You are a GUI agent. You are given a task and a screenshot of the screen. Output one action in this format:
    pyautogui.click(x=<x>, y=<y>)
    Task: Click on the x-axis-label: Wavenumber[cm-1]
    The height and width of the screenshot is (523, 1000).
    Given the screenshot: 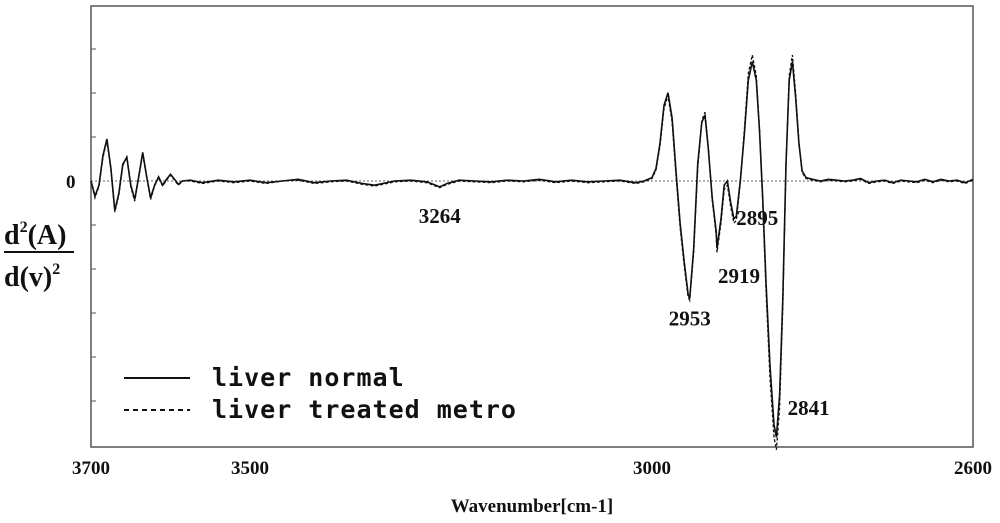 What is the action you would take?
    pyautogui.click(x=532, y=506)
    